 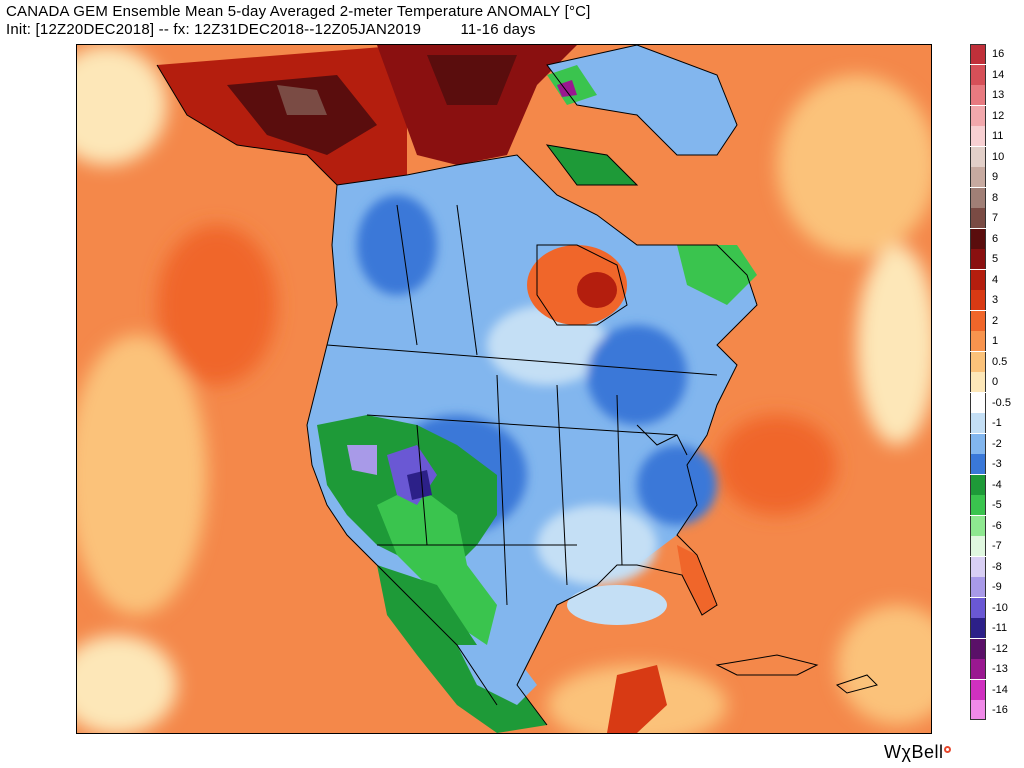 What do you see at coordinates (997, 566) in the screenshot?
I see `legend-label: -8` at bounding box center [997, 566].